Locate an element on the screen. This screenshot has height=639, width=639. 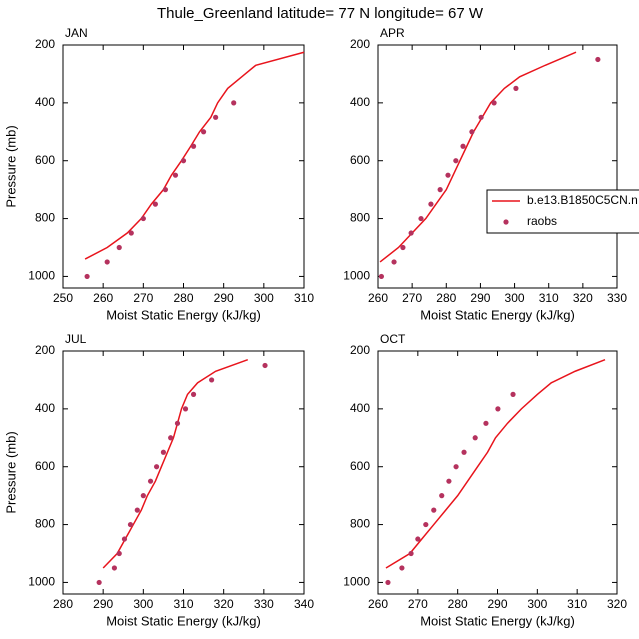
panel-label: APR is located at coordinates (392, 33).